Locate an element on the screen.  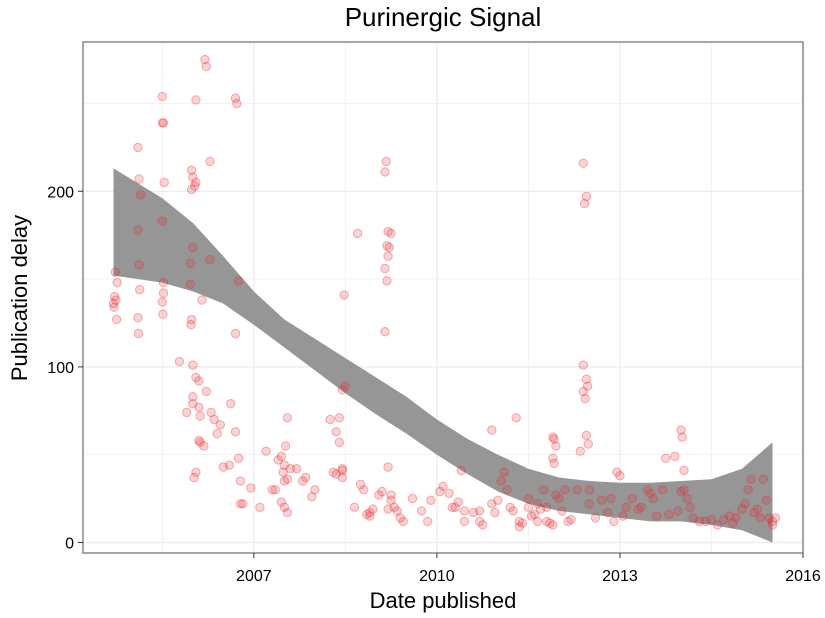
y-tick-label: 200 is located at coordinates (60, 192).